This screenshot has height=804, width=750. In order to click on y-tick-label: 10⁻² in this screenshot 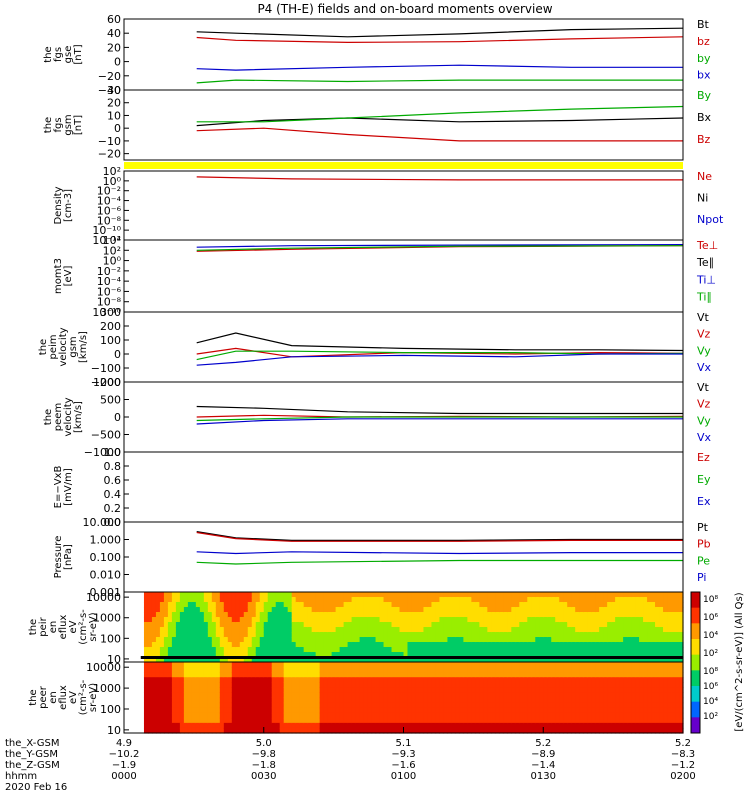, I will do `click(109, 271)`.